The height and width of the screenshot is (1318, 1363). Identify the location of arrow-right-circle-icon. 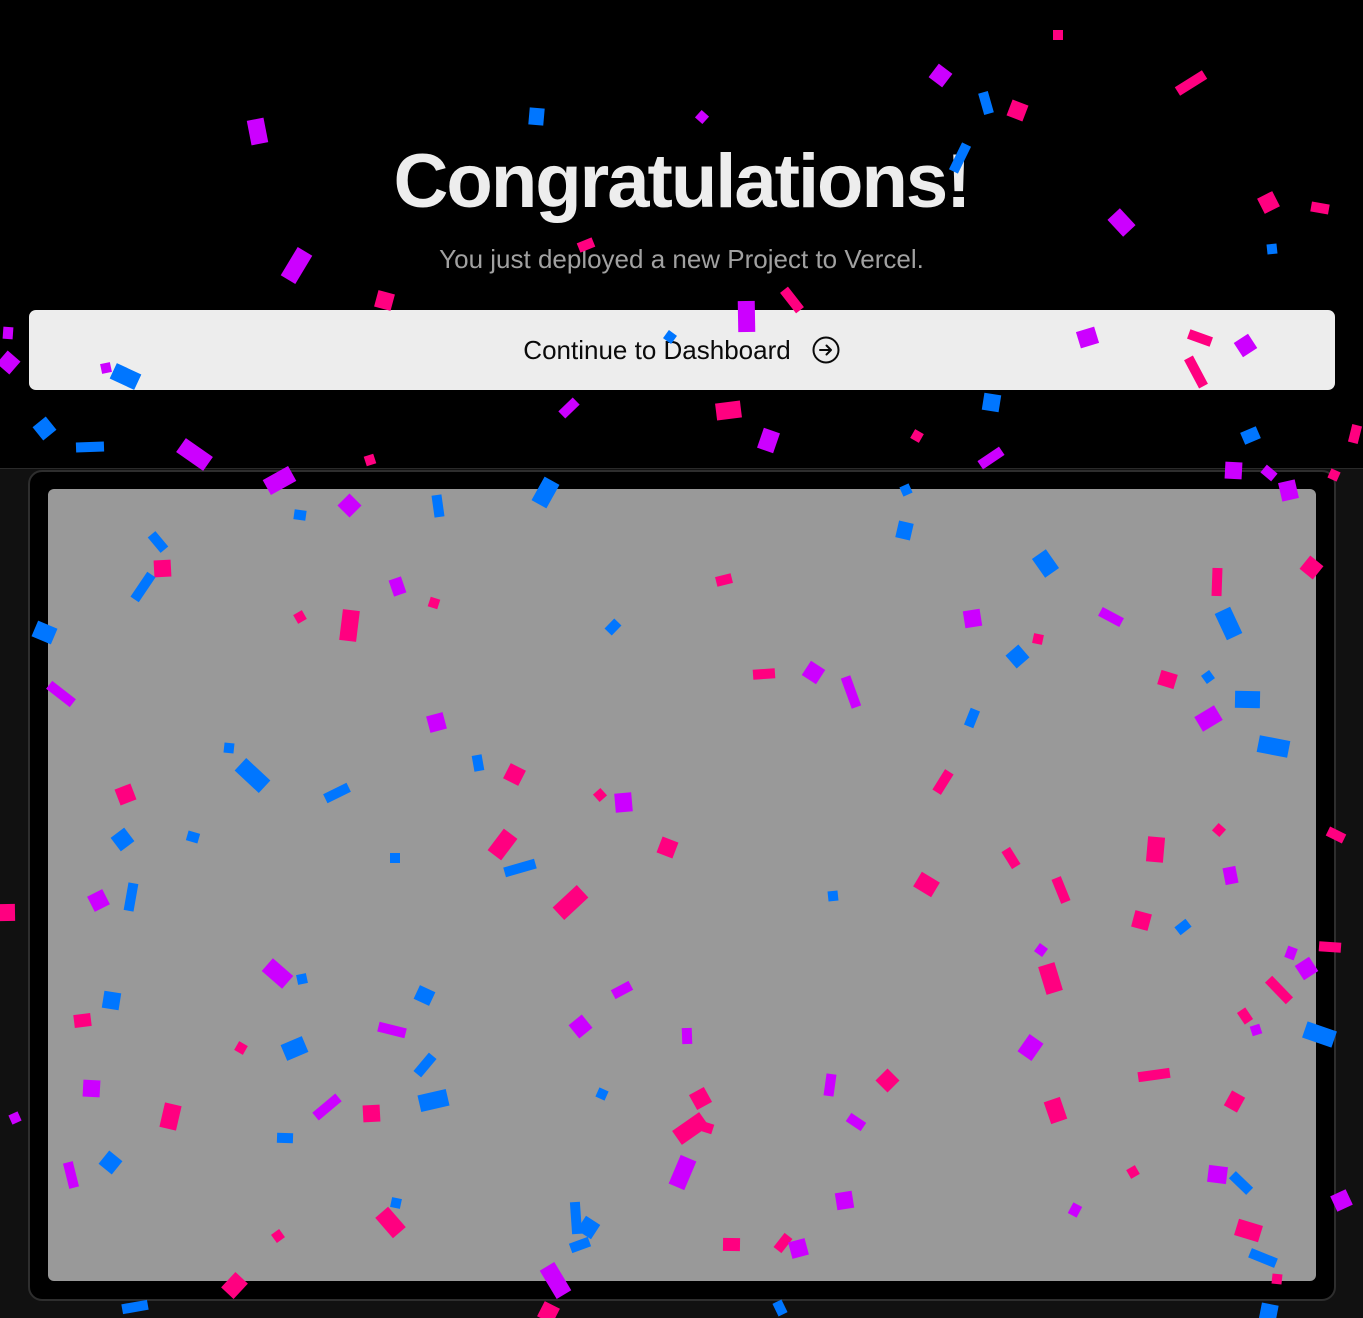
(826, 350).